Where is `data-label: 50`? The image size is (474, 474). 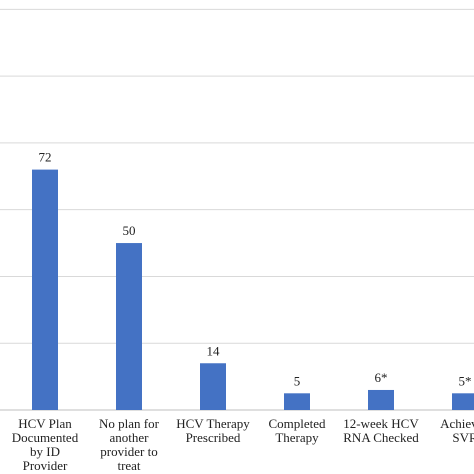
data-label: 50 is located at coordinates (129, 230).